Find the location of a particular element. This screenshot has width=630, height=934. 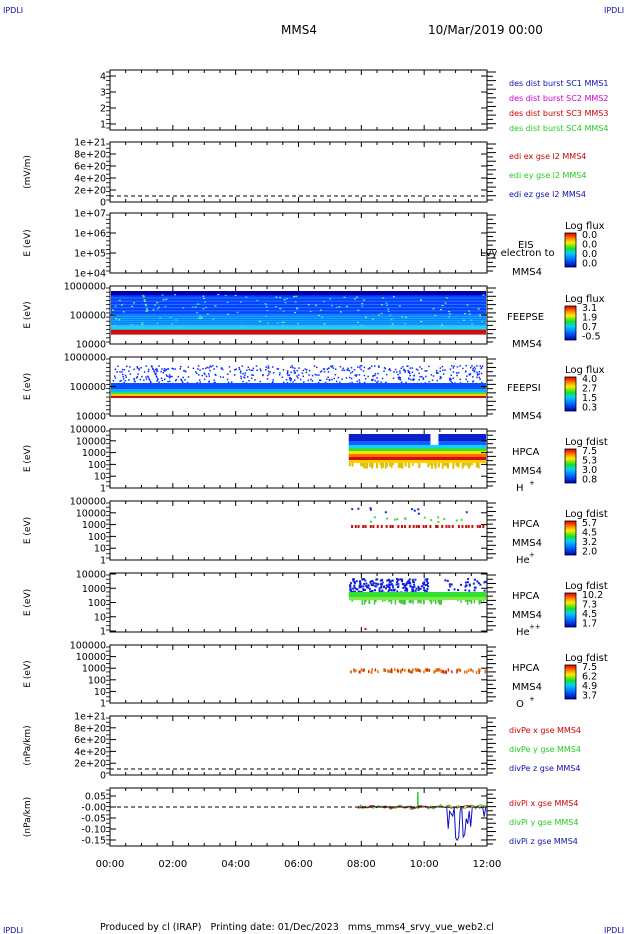

y-tick-label: 1000 is located at coordinates (94, 453).